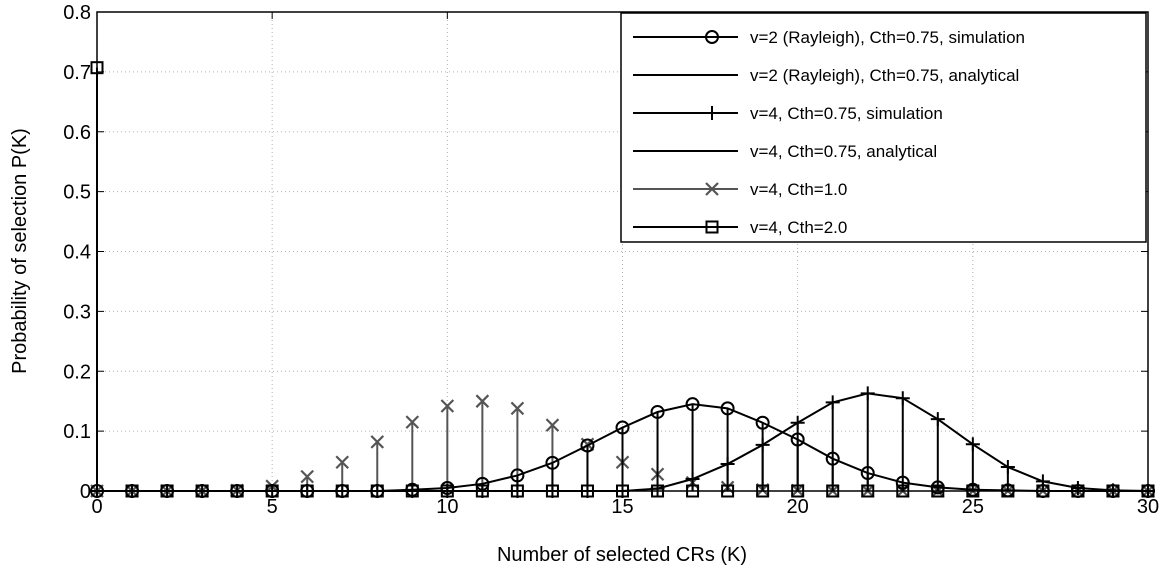 This screenshot has height=573, width=1170. I want to click on legend-entry: v=4, Cth=0.75, analytical, so click(785, 151).